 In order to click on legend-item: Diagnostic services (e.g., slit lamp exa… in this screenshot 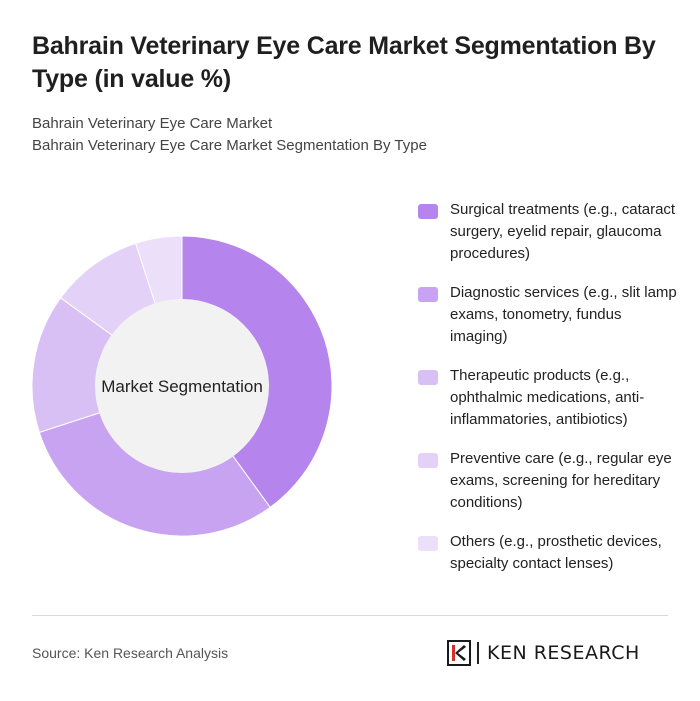, I will do `click(548, 315)`.